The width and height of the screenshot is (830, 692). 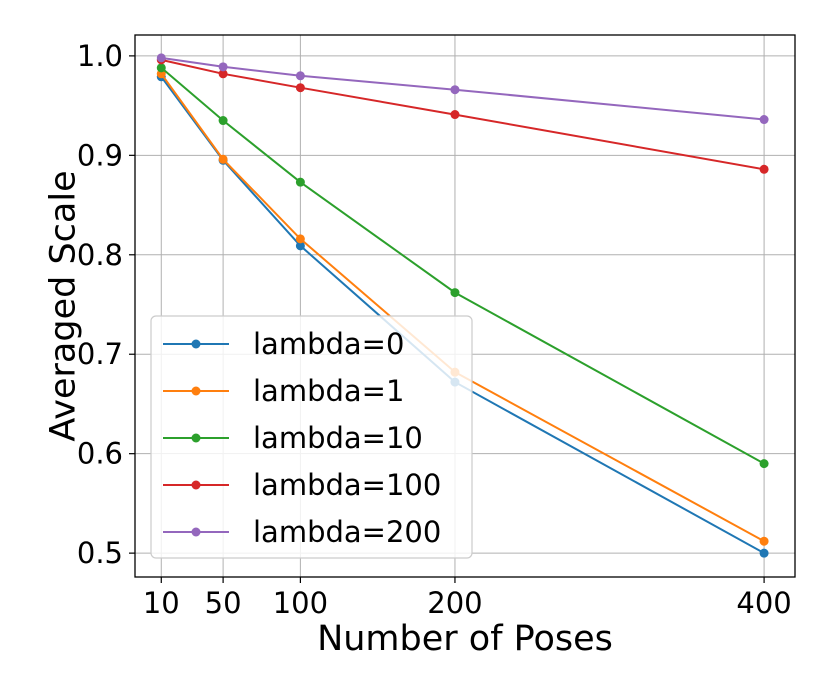 What do you see at coordinates (161, 603) in the screenshot?
I see `x-tick-label: 10` at bounding box center [161, 603].